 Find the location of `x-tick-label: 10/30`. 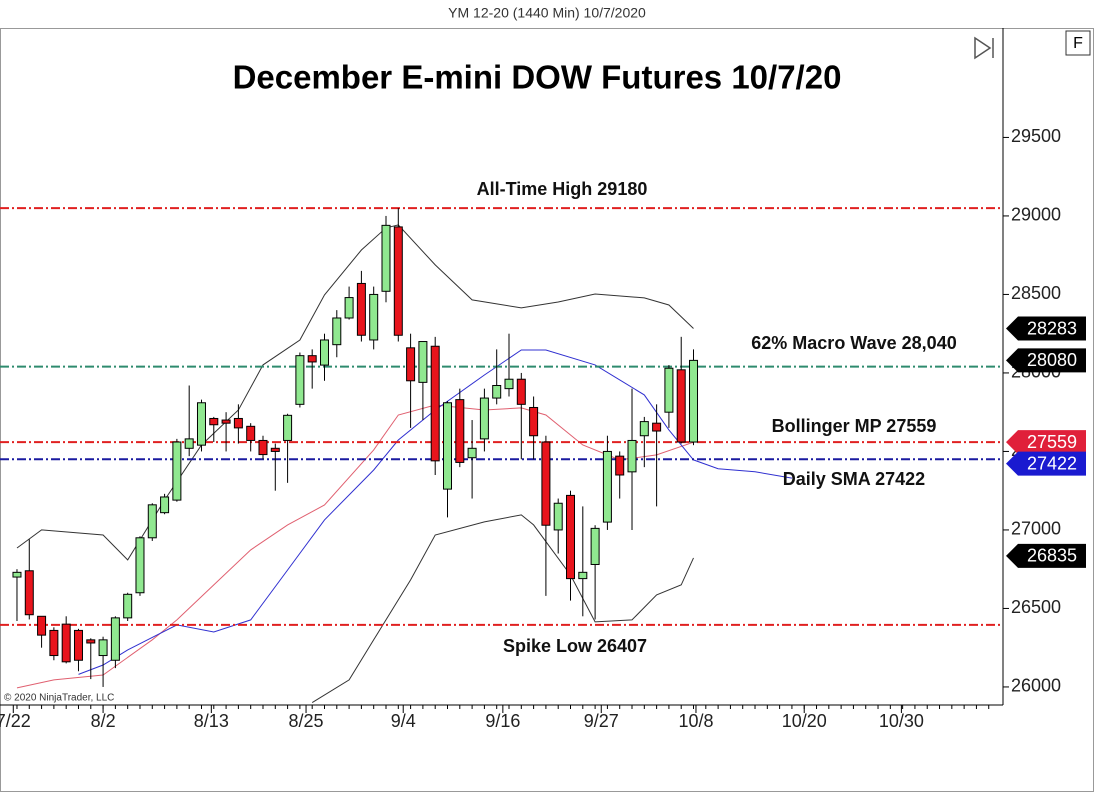

x-tick-label: 10/30 is located at coordinates (901, 721).